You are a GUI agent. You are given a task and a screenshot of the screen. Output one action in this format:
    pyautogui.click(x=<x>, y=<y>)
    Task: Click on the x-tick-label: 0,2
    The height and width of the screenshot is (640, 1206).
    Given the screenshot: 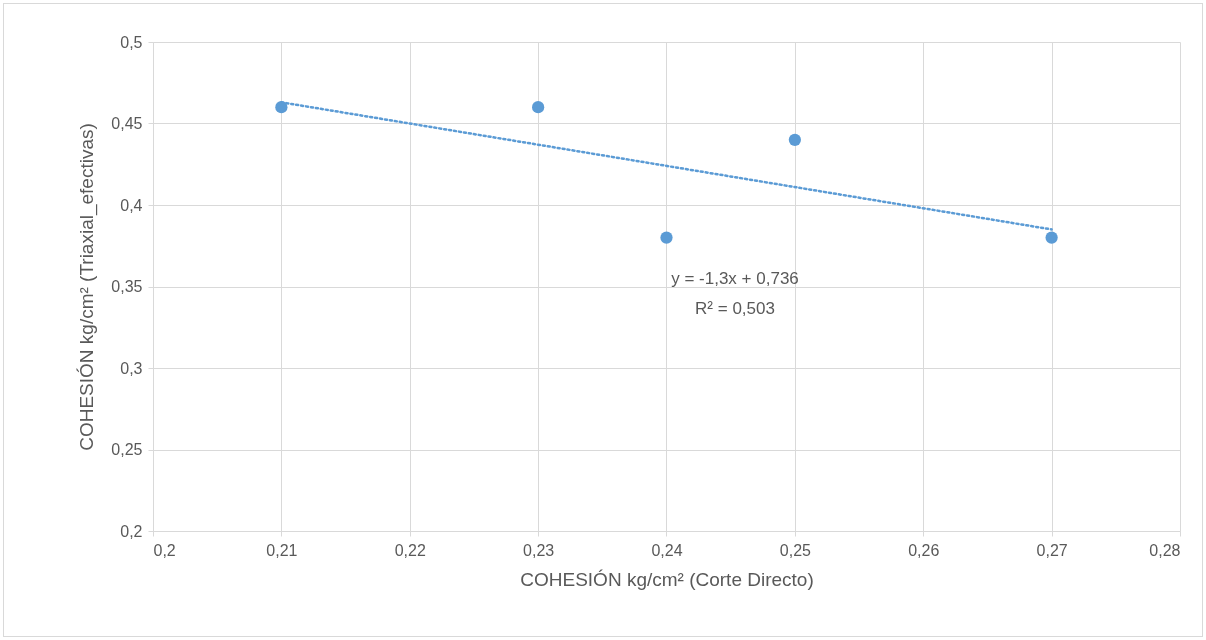 What is the action you would take?
    pyautogui.click(x=164, y=550)
    